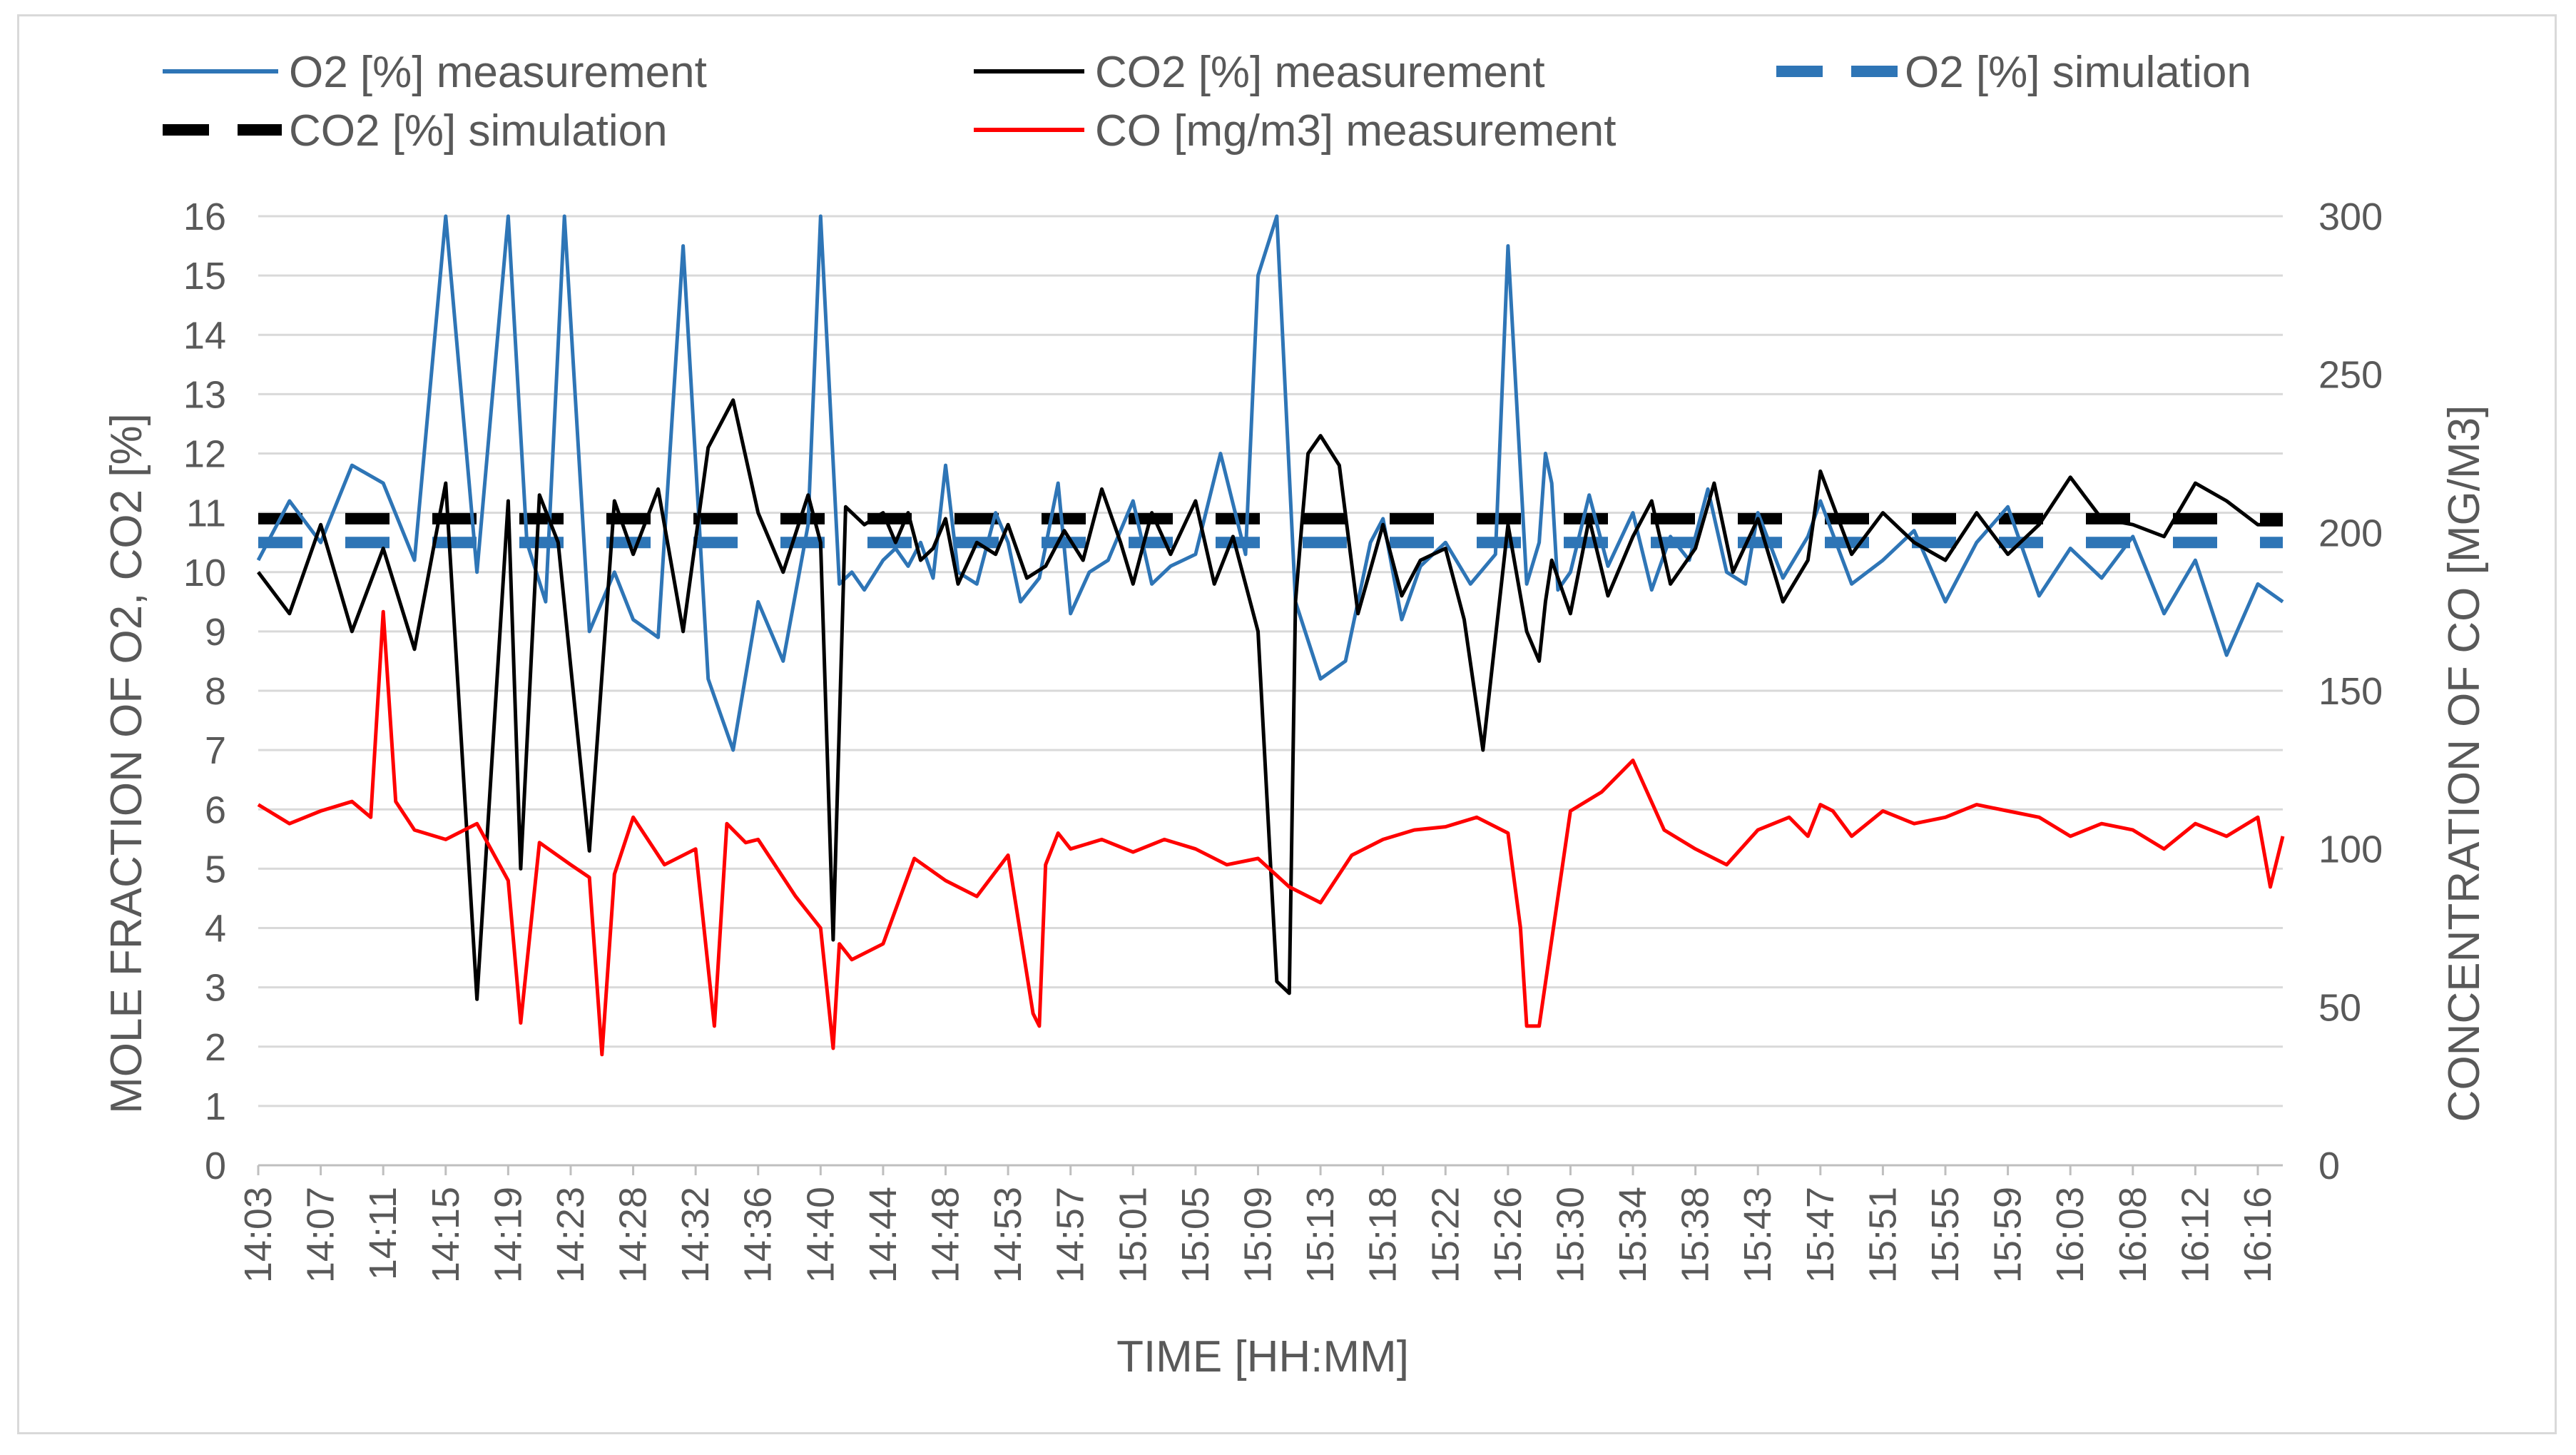 This screenshot has height=1455, width=2576. I want to click on x-tick-label: 15:30, so click(1570, 1235).